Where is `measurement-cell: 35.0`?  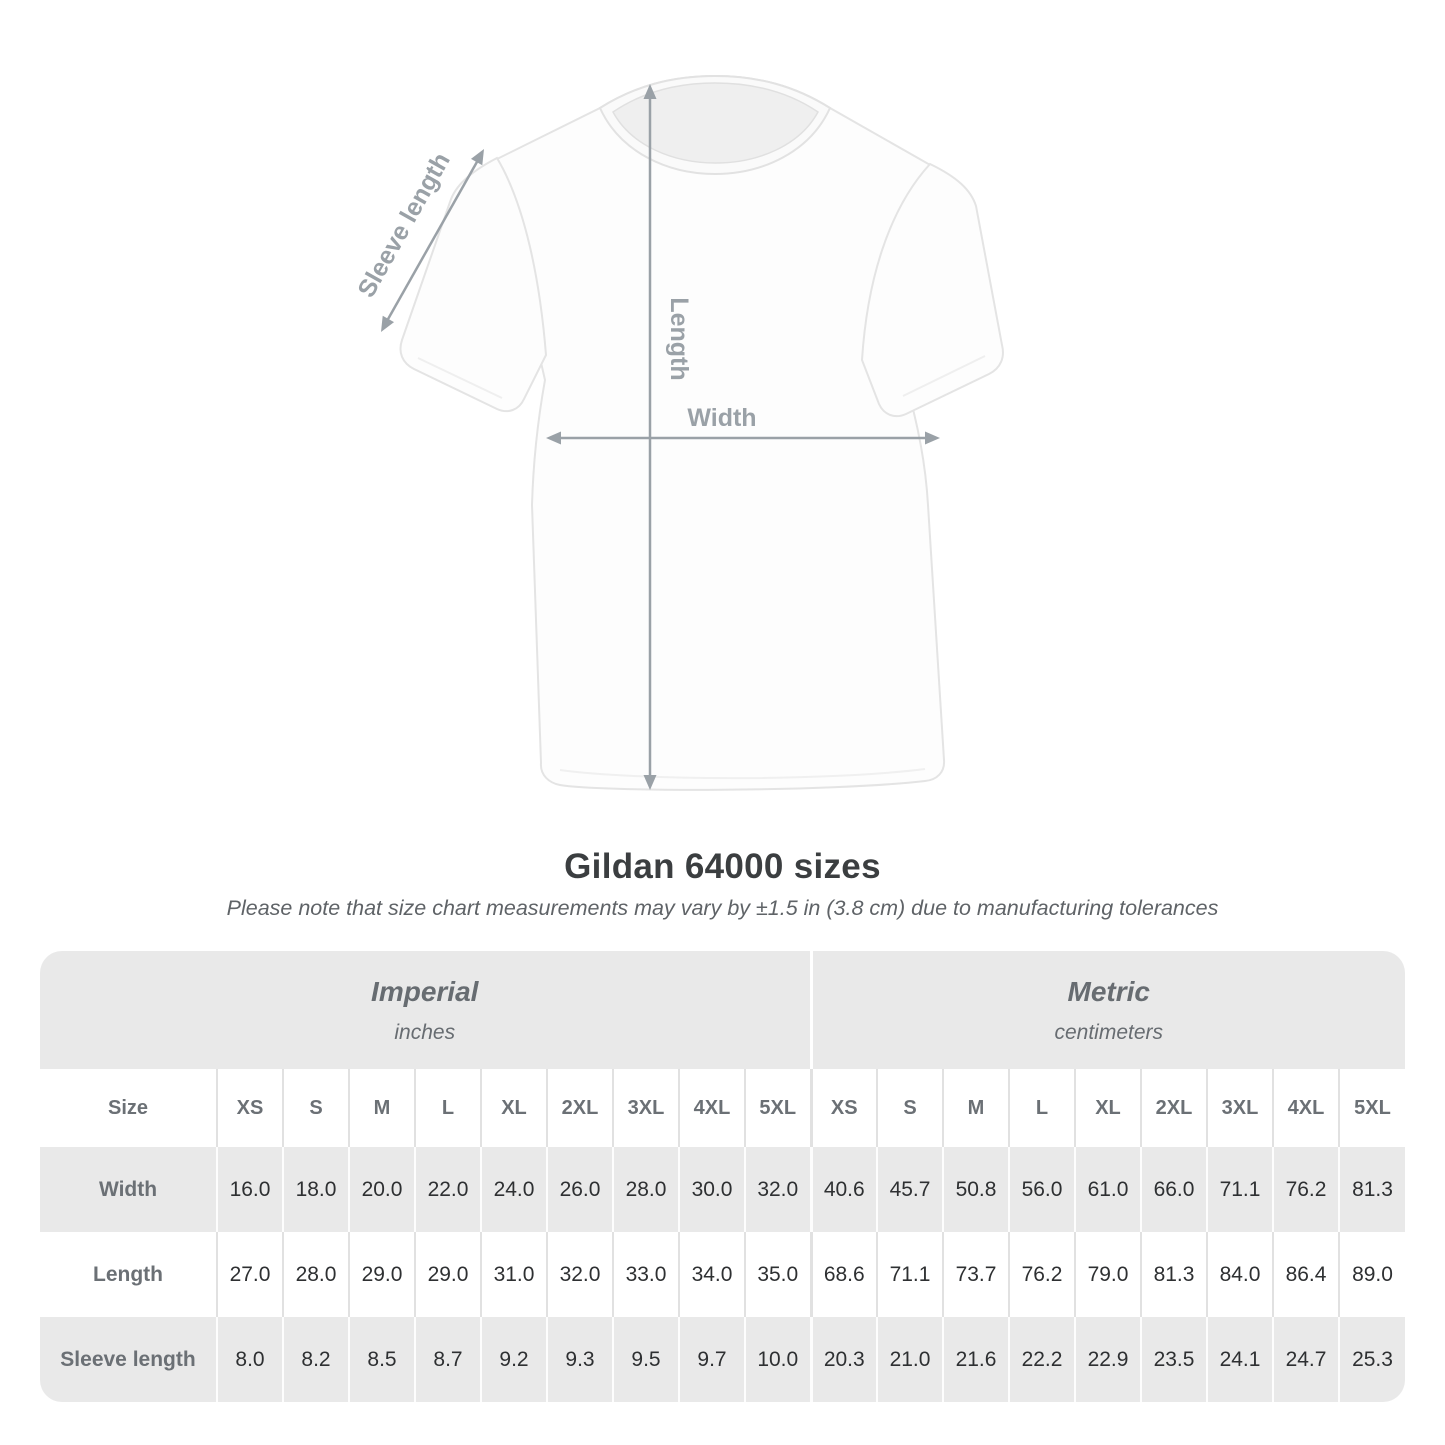 measurement-cell: 35.0 is located at coordinates (777, 1274).